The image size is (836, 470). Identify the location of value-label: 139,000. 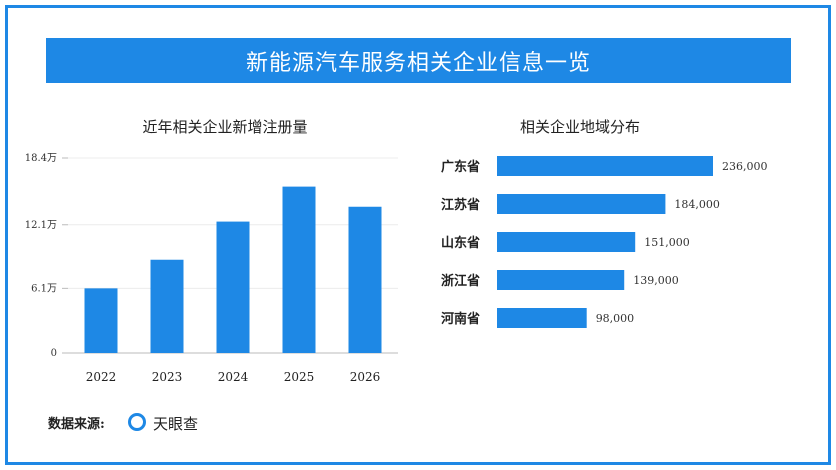
(656, 280).